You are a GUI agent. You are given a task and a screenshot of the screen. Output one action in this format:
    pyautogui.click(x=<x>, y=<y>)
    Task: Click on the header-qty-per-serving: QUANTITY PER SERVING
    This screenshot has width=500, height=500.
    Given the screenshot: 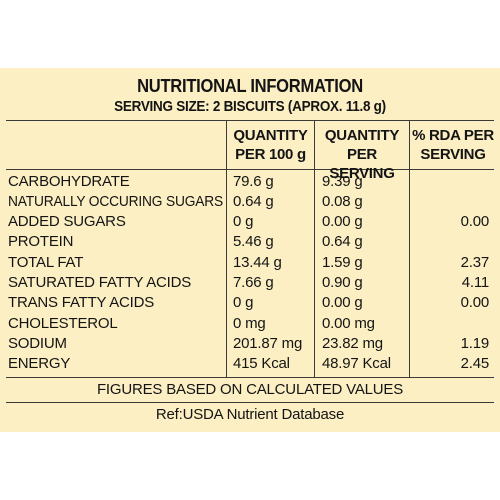 What is the action you would take?
    pyautogui.click(x=362, y=154)
    